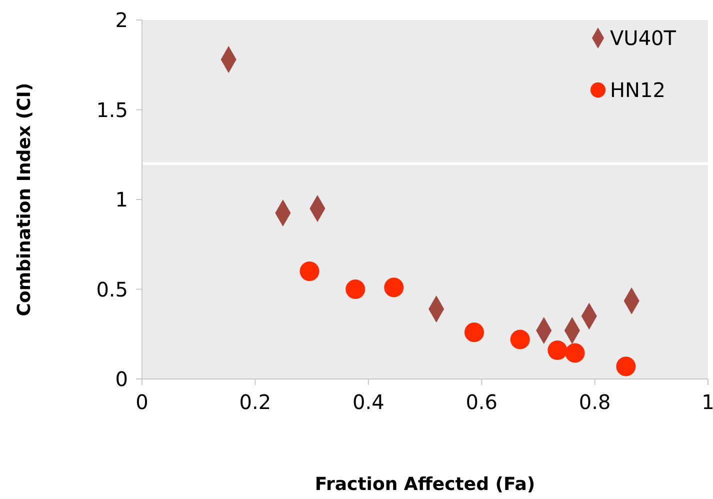 Image resolution: width=713 pixels, height=499 pixels. I want to click on legend-label: VU40T, so click(643, 38).